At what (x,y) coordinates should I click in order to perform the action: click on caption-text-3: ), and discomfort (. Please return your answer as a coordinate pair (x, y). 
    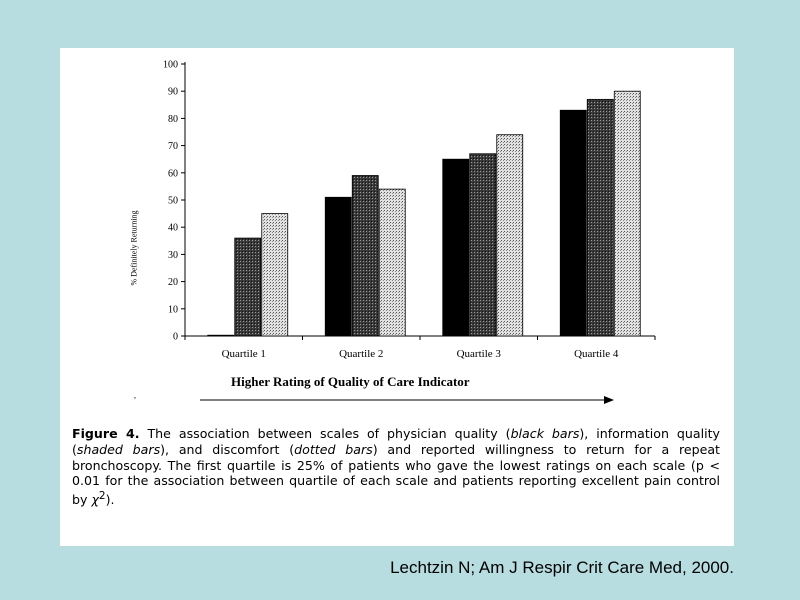
    Looking at the image, I should click on (227, 449).